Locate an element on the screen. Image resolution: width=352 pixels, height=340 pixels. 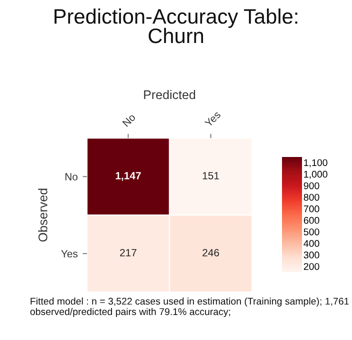
data-label: 1,147 is located at coordinates (128, 176).